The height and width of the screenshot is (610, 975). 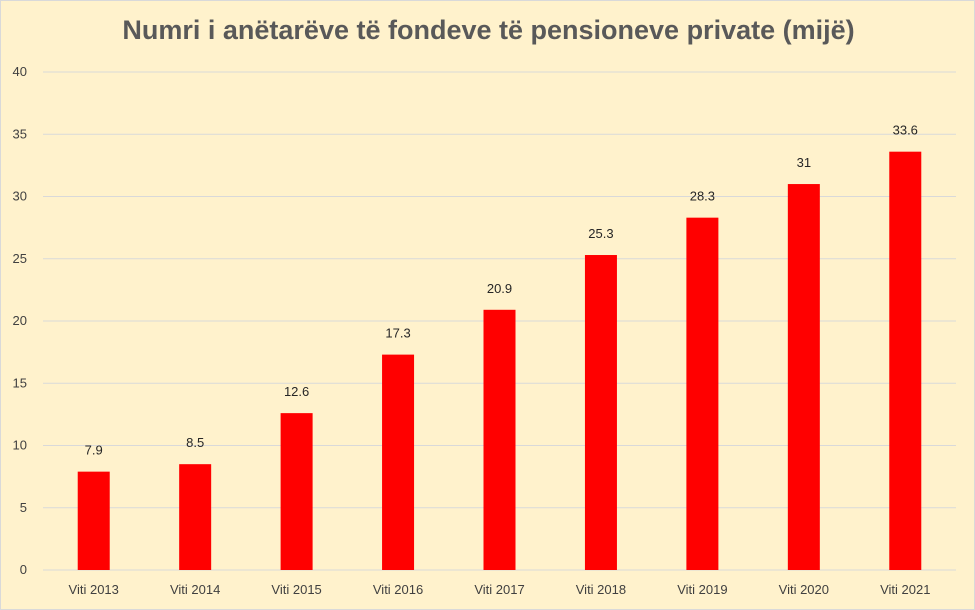 I want to click on x-tick-label: Viti 2018, so click(x=601, y=589).